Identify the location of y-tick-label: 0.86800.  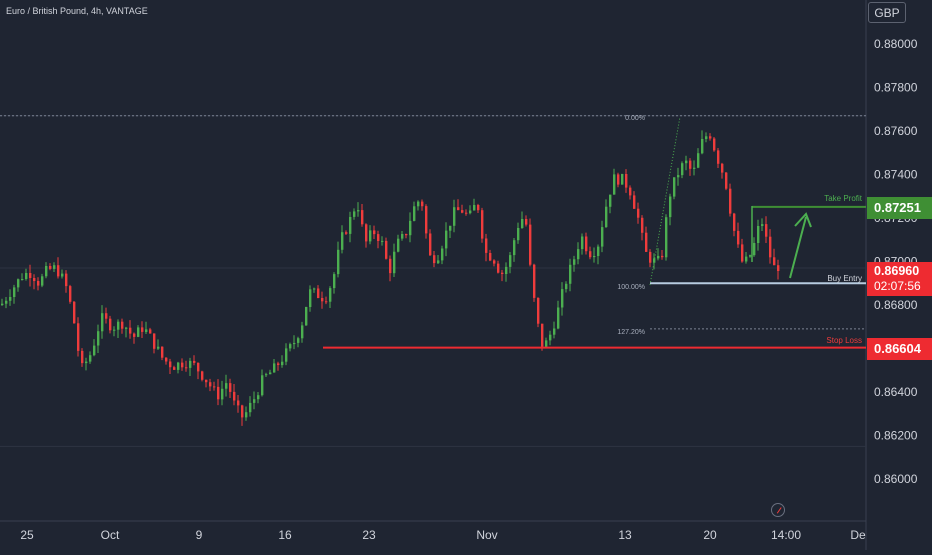
(896, 305).